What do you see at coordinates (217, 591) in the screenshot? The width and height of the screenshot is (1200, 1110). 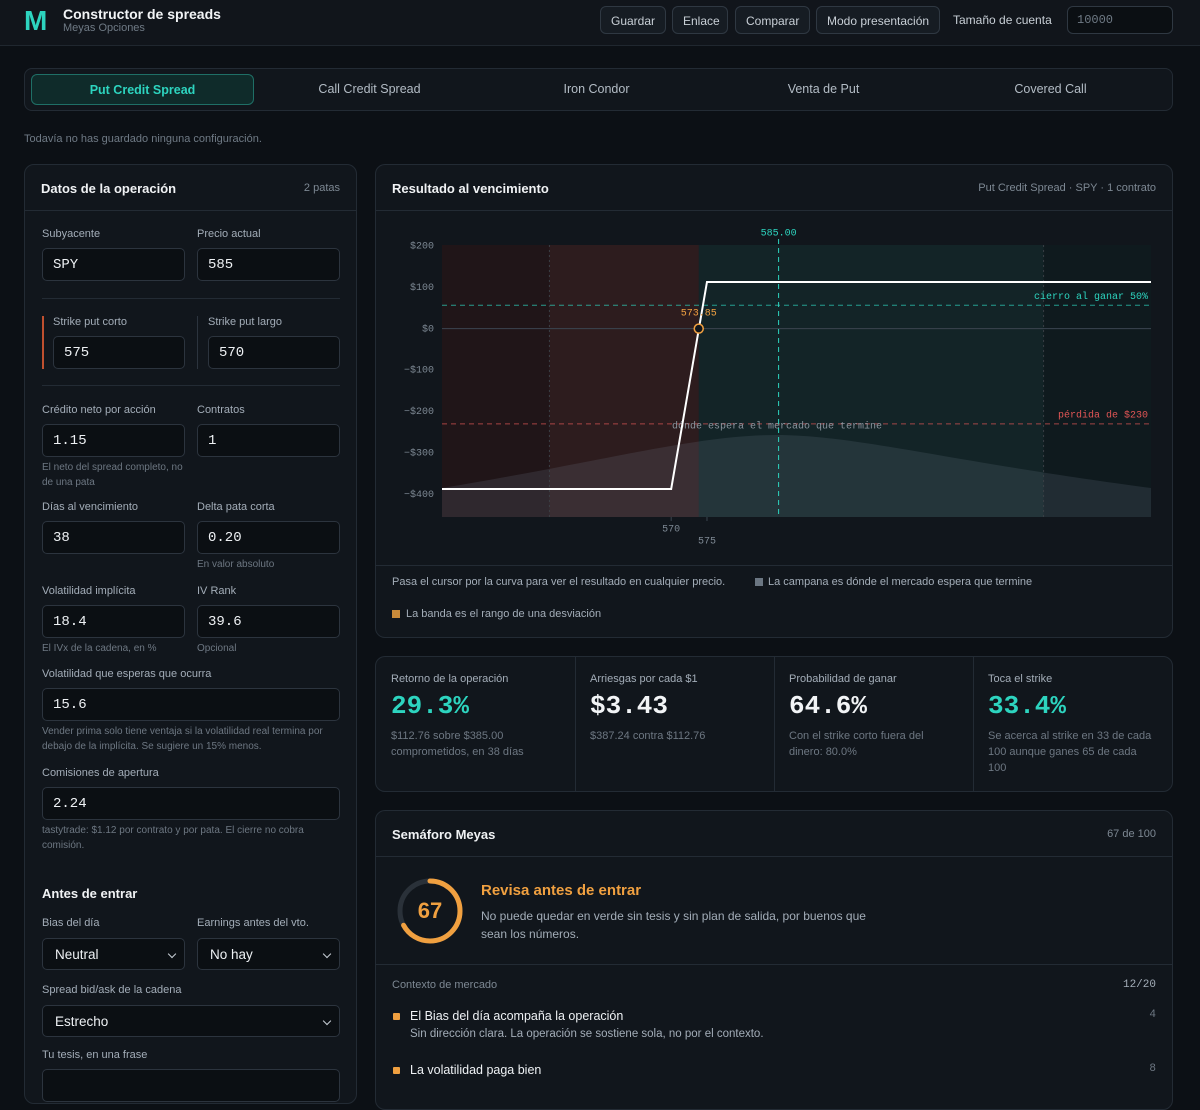 I see `field-label: IV Rank` at bounding box center [217, 591].